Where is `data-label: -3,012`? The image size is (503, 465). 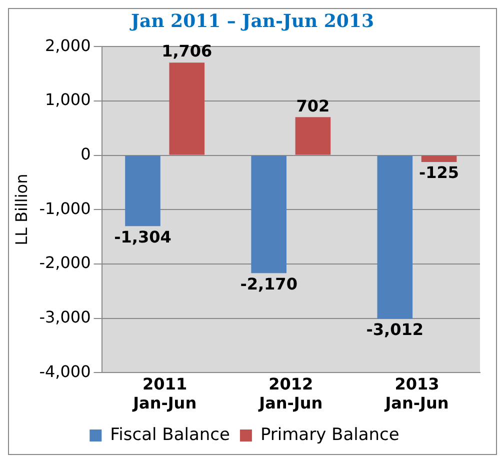
data-label: -3,012 is located at coordinates (395, 330).